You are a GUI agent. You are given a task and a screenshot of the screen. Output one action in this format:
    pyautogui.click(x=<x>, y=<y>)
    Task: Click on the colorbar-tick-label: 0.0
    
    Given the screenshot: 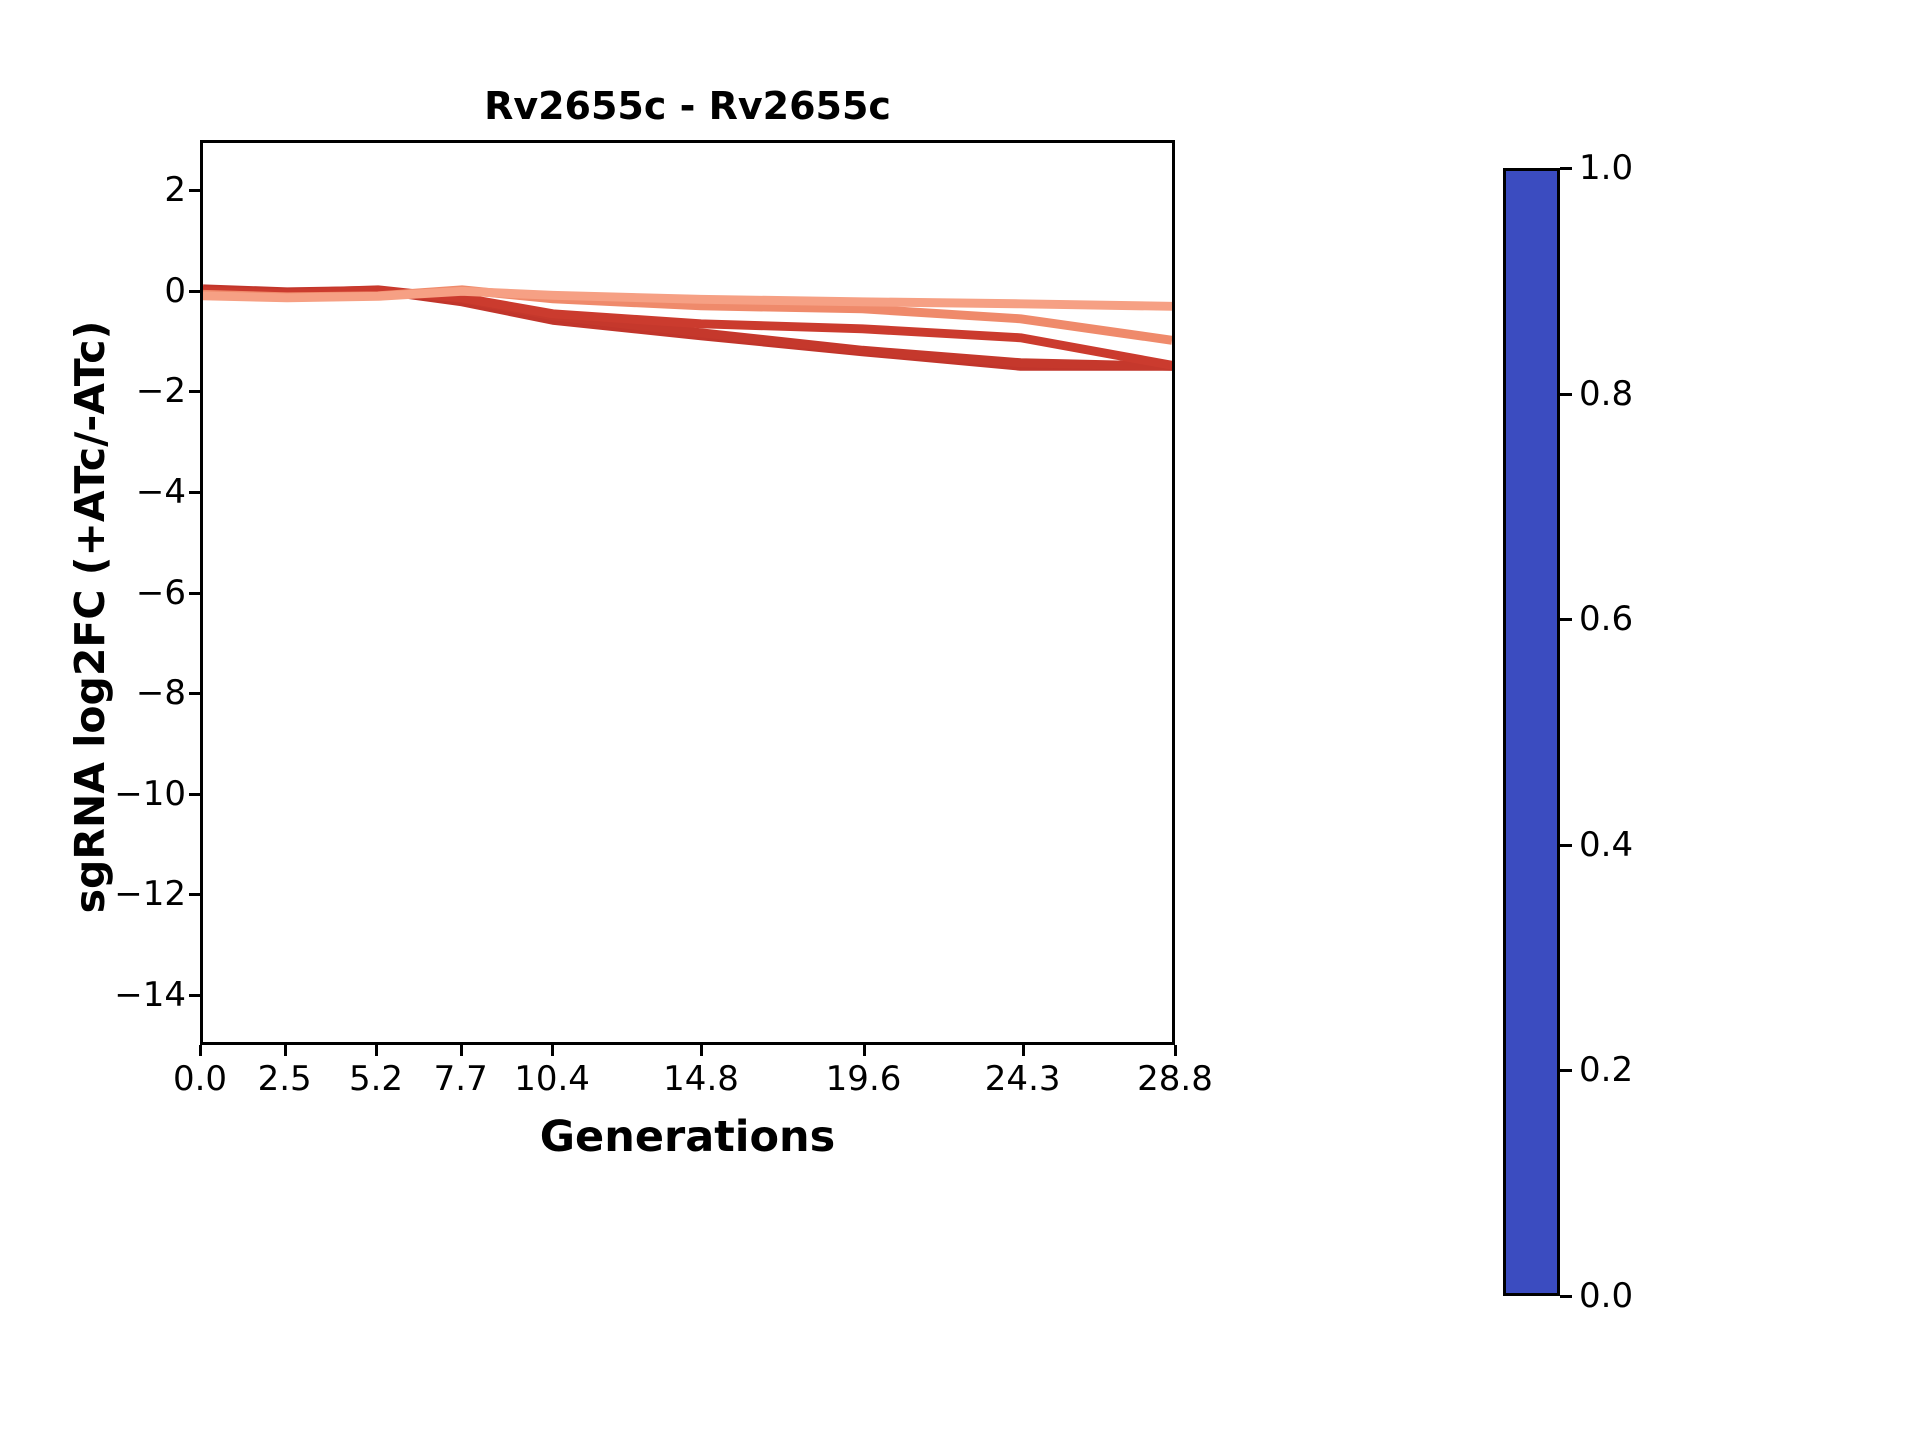 What is the action you would take?
    pyautogui.click(x=1606, y=1296)
    